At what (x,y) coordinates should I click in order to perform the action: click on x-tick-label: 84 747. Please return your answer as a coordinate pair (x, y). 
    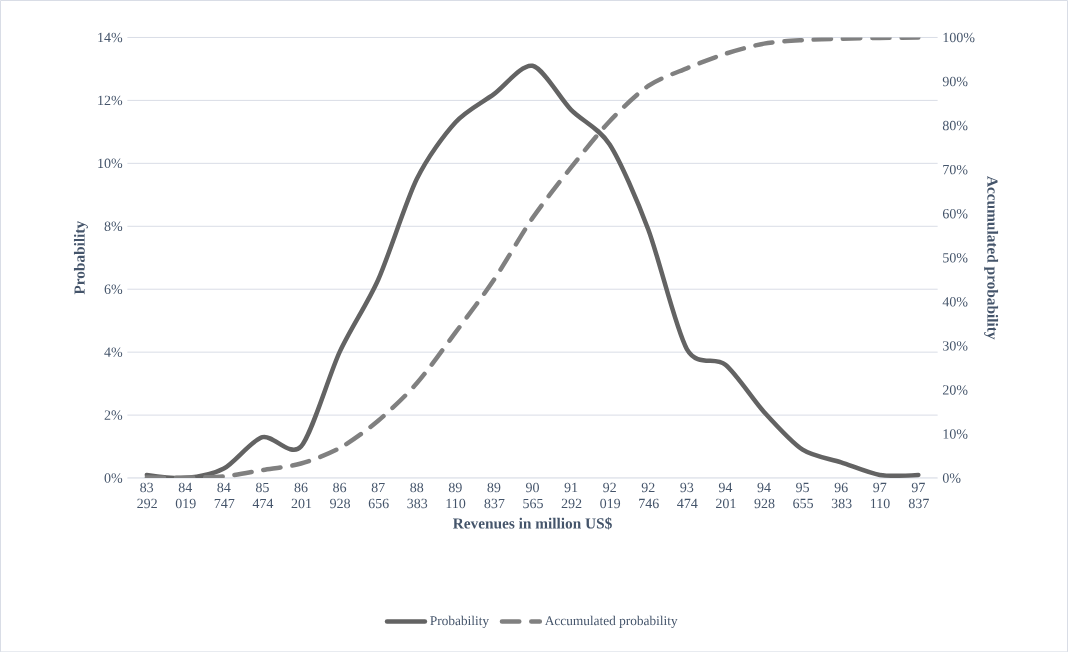
    Looking at the image, I should click on (224, 495).